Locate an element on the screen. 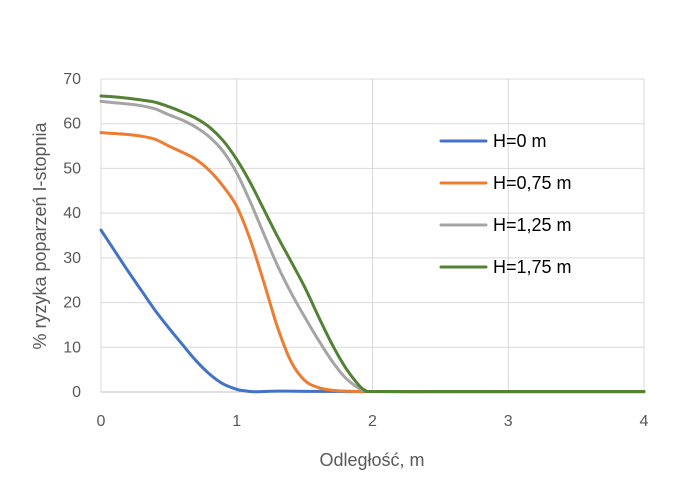 The image size is (675, 497). y-tick-label-40: 40 is located at coordinates (72, 213).